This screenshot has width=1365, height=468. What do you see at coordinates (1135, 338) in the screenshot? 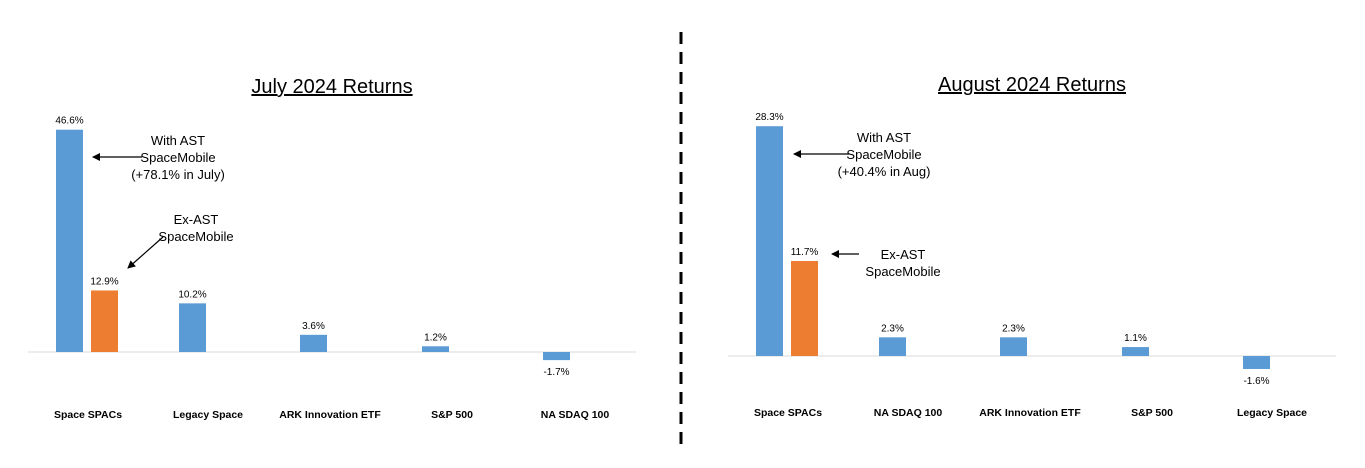
I see `data-label: 1.1%` at bounding box center [1135, 338].